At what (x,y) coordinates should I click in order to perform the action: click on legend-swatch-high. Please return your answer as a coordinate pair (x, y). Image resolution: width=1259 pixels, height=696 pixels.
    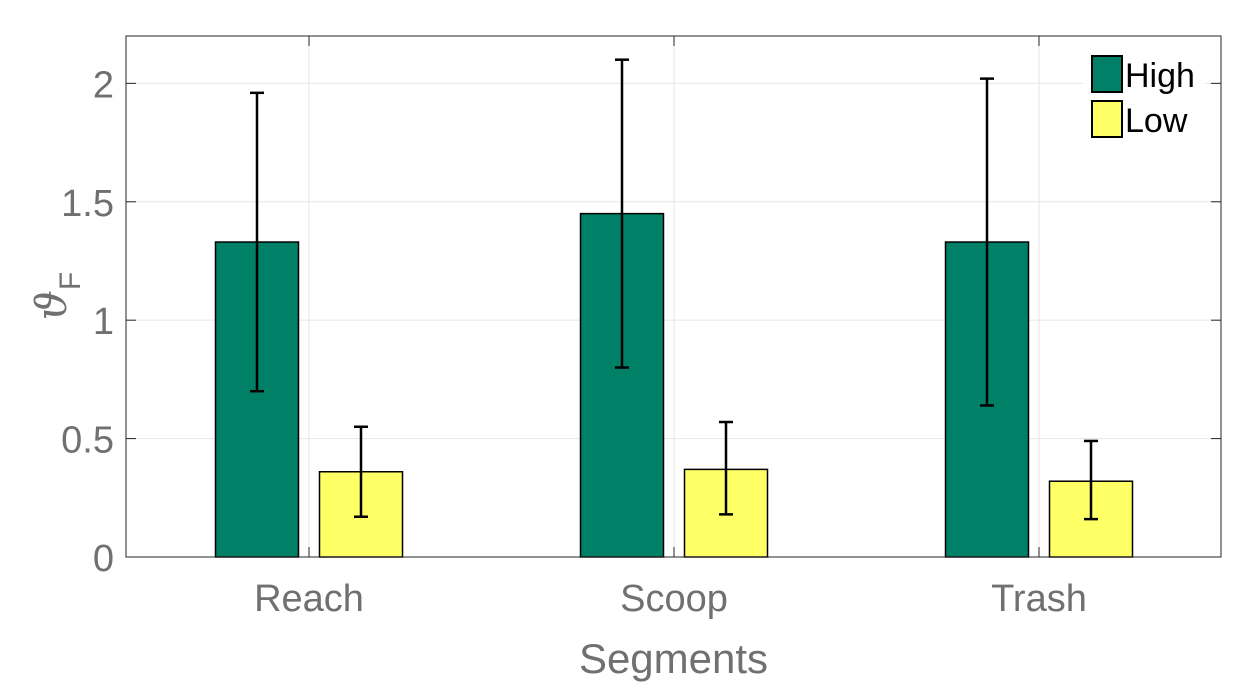
    Looking at the image, I should click on (1107, 74).